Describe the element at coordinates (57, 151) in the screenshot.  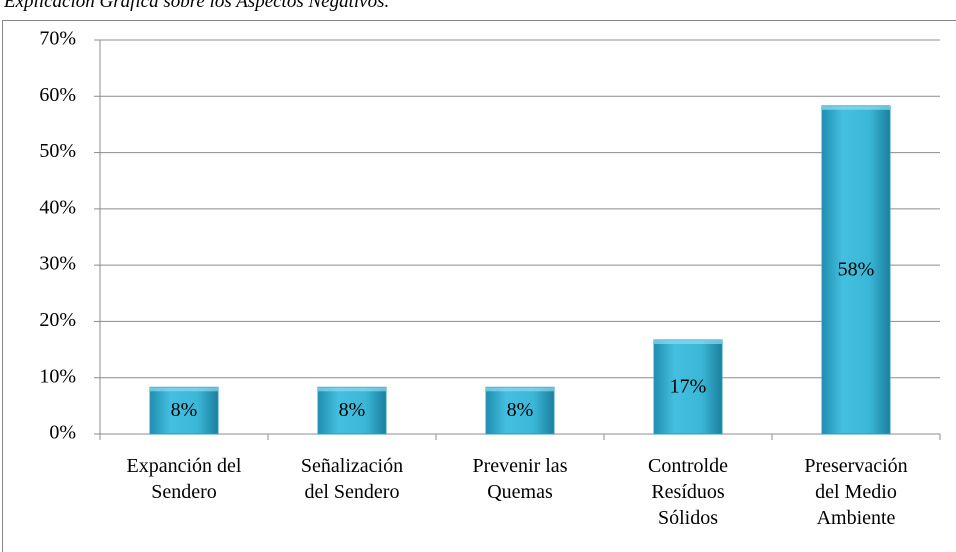
I see `y-tick-label: 50%` at that location.